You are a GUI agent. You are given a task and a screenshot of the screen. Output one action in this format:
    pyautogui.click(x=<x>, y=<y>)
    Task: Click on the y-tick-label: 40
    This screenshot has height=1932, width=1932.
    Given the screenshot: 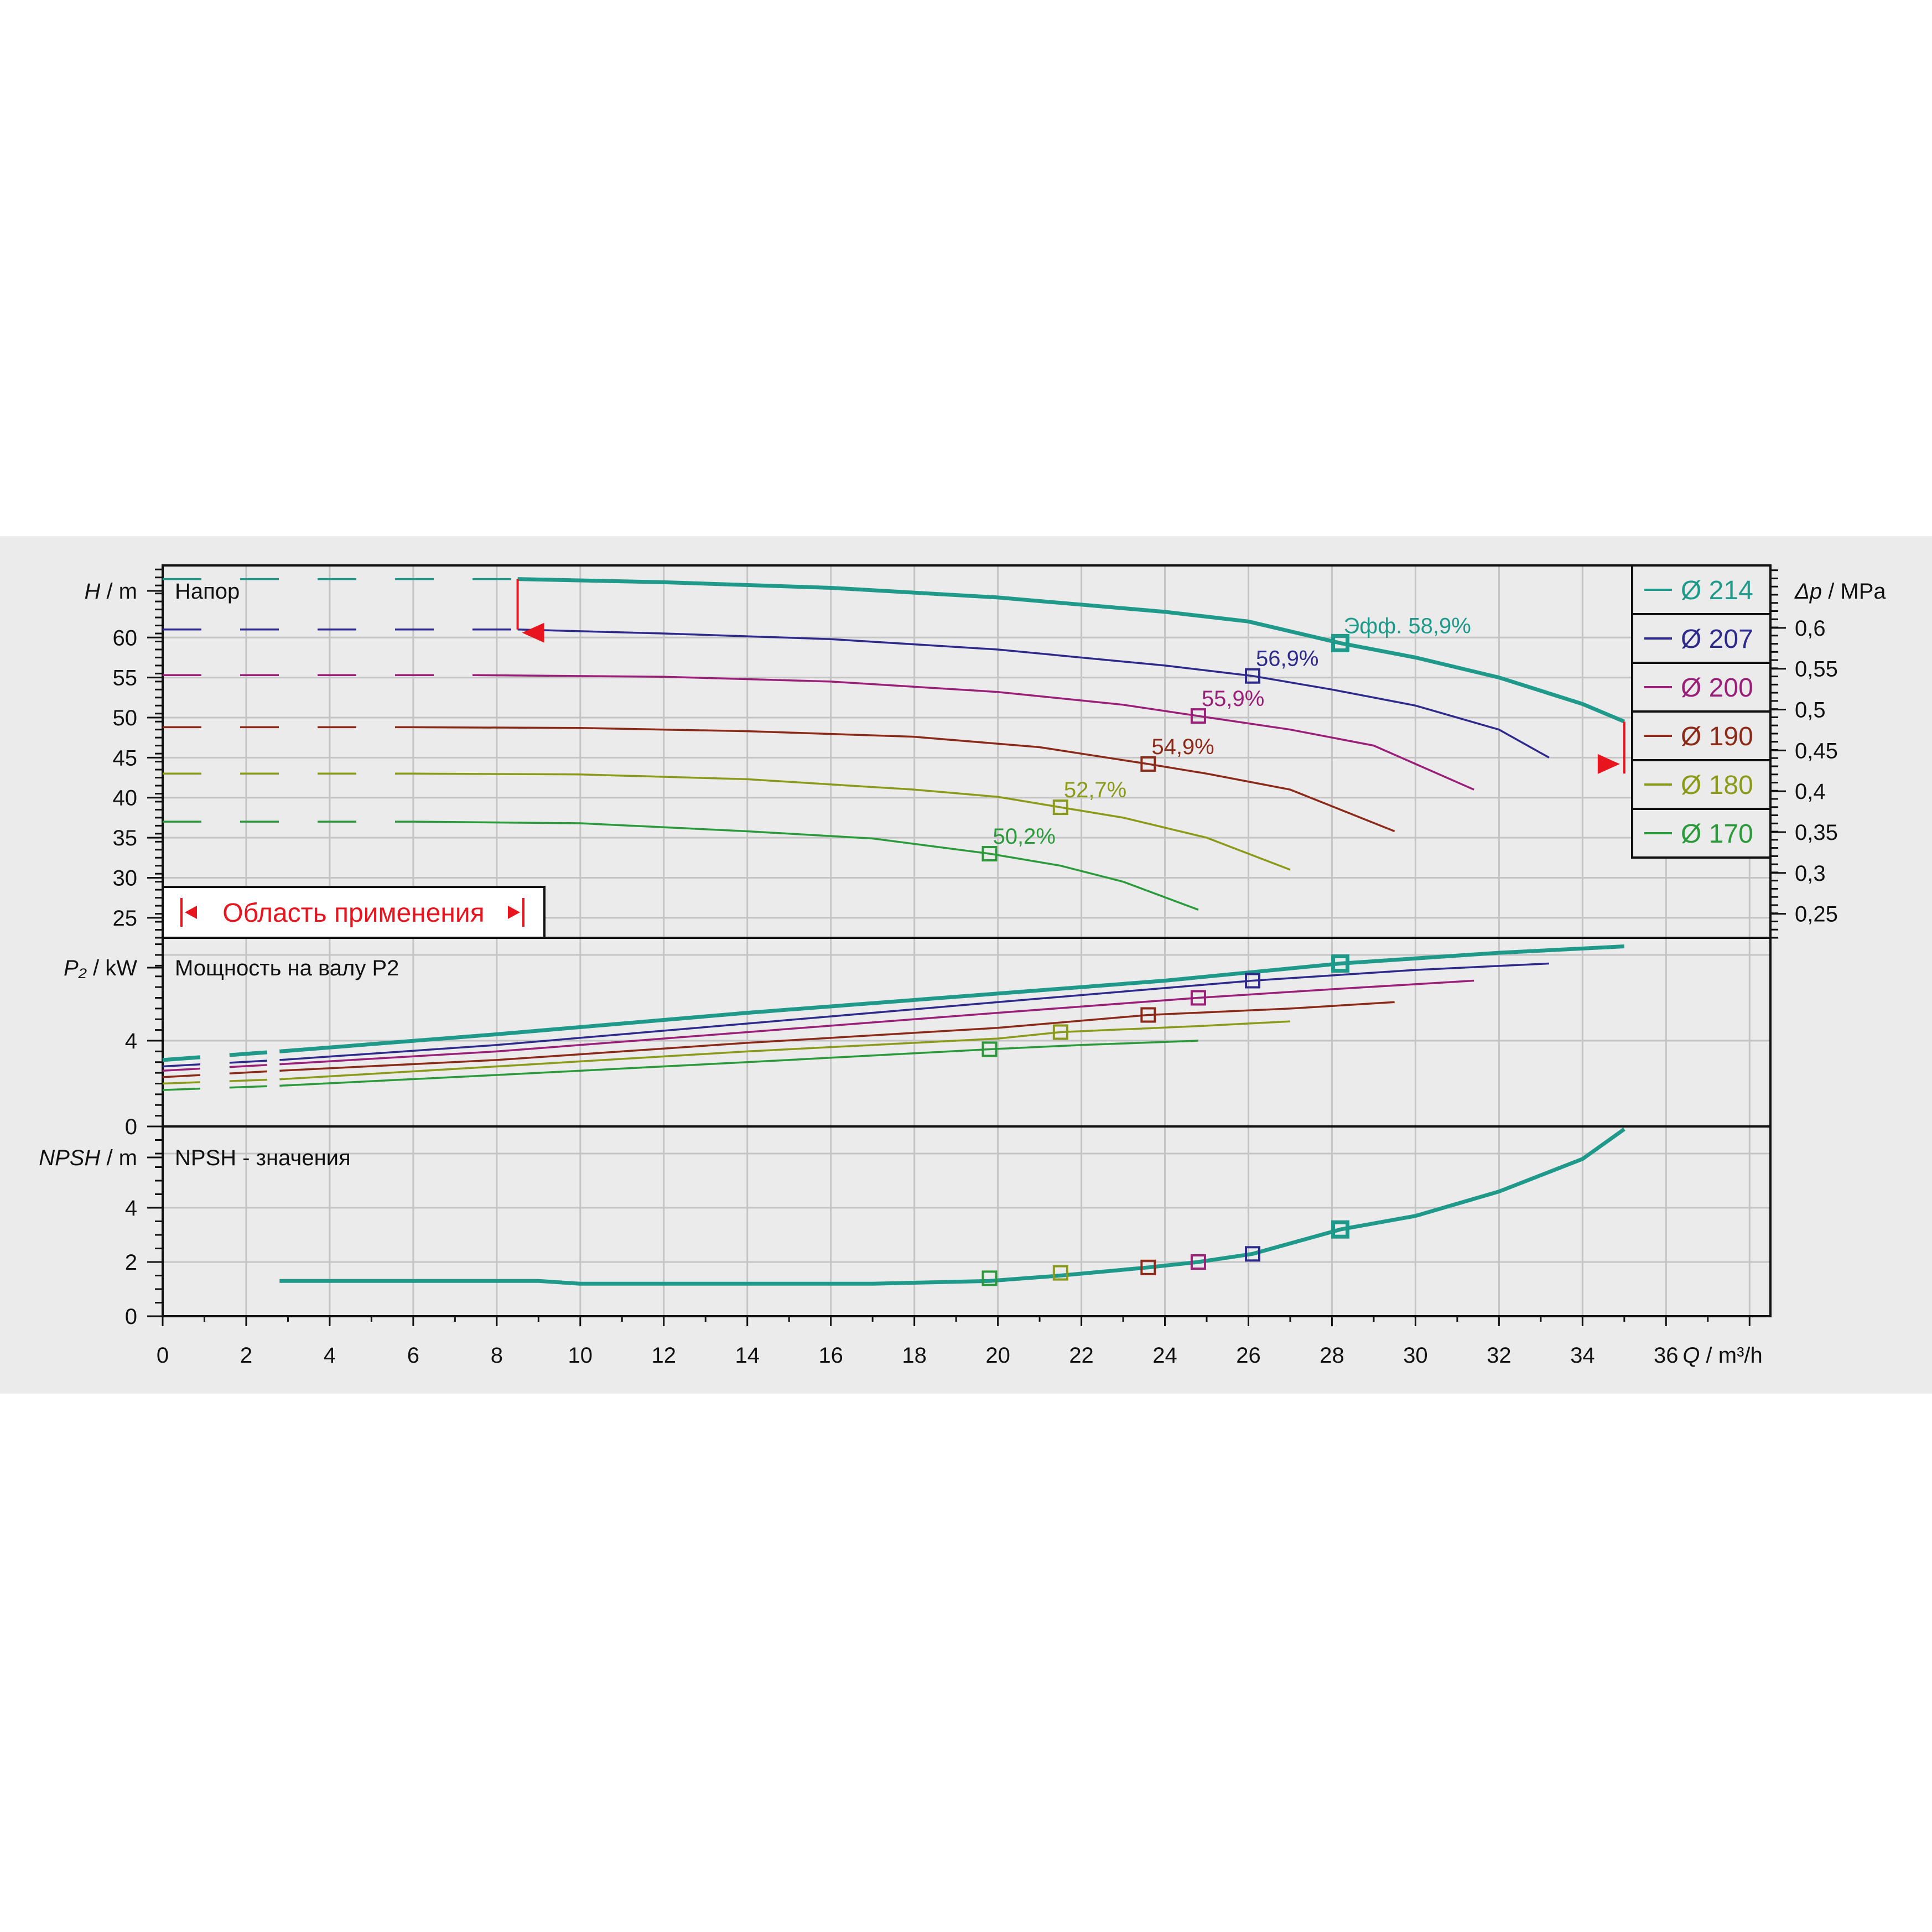 What is the action you would take?
    pyautogui.click(x=126, y=799)
    